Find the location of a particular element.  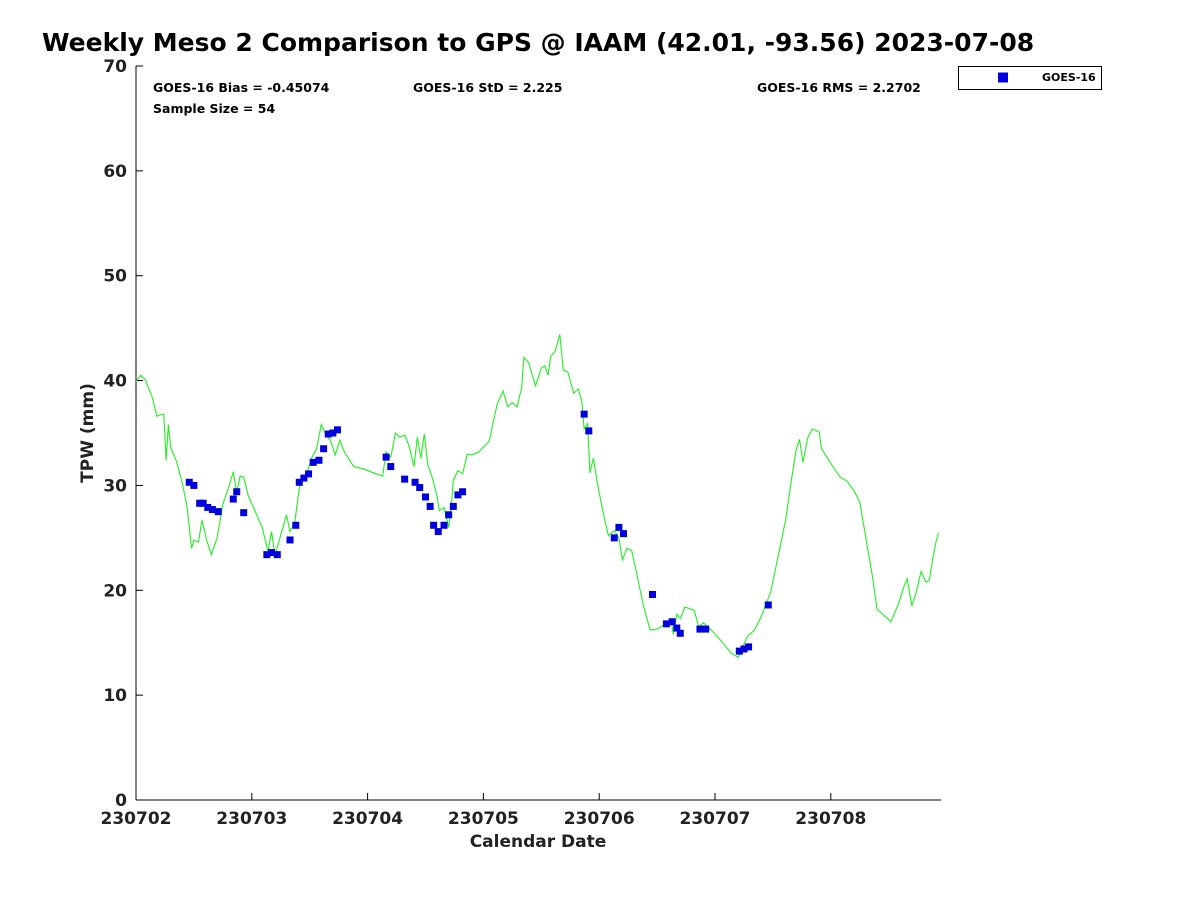

sample-size-stat: Sample Size = 54 is located at coordinates (214, 108).